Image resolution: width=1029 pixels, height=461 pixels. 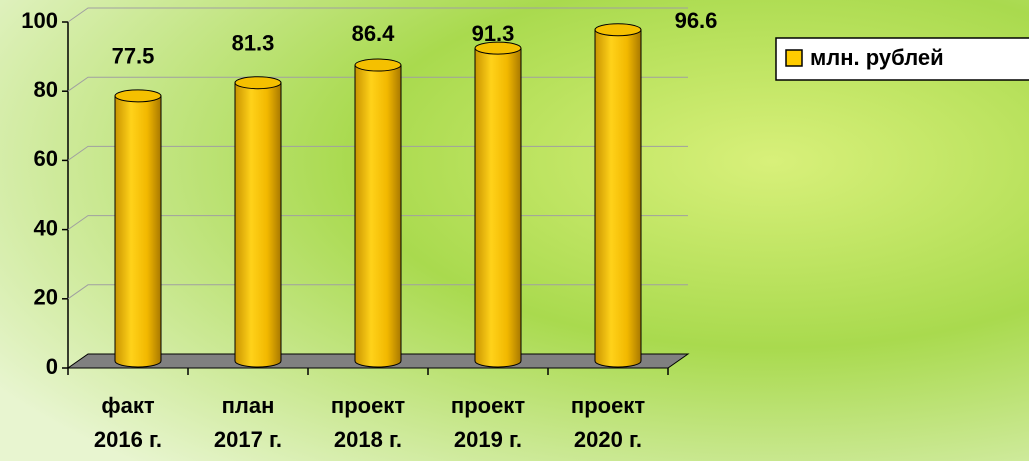 I want to click on legend-label: млн. рублей, so click(x=877, y=57).